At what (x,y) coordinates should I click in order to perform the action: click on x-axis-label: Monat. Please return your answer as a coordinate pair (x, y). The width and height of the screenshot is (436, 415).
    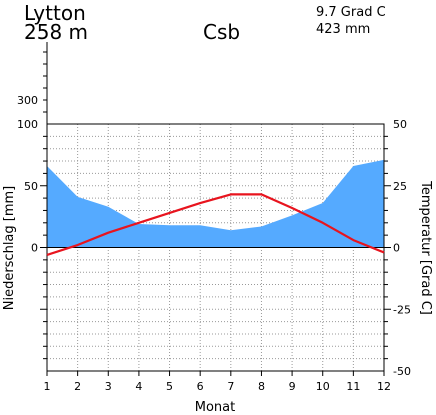
    Looking at the image, I should click on (215, 407).